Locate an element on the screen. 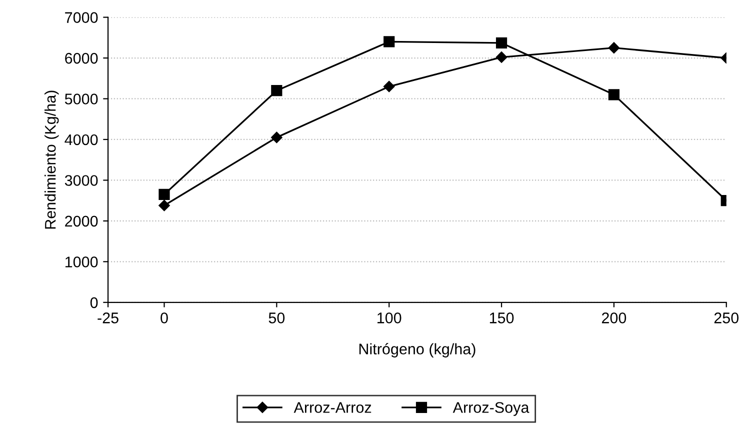 This screenshot has height=432, width=745. y-tick-label: 6000 is located at coordinates (81, 58).